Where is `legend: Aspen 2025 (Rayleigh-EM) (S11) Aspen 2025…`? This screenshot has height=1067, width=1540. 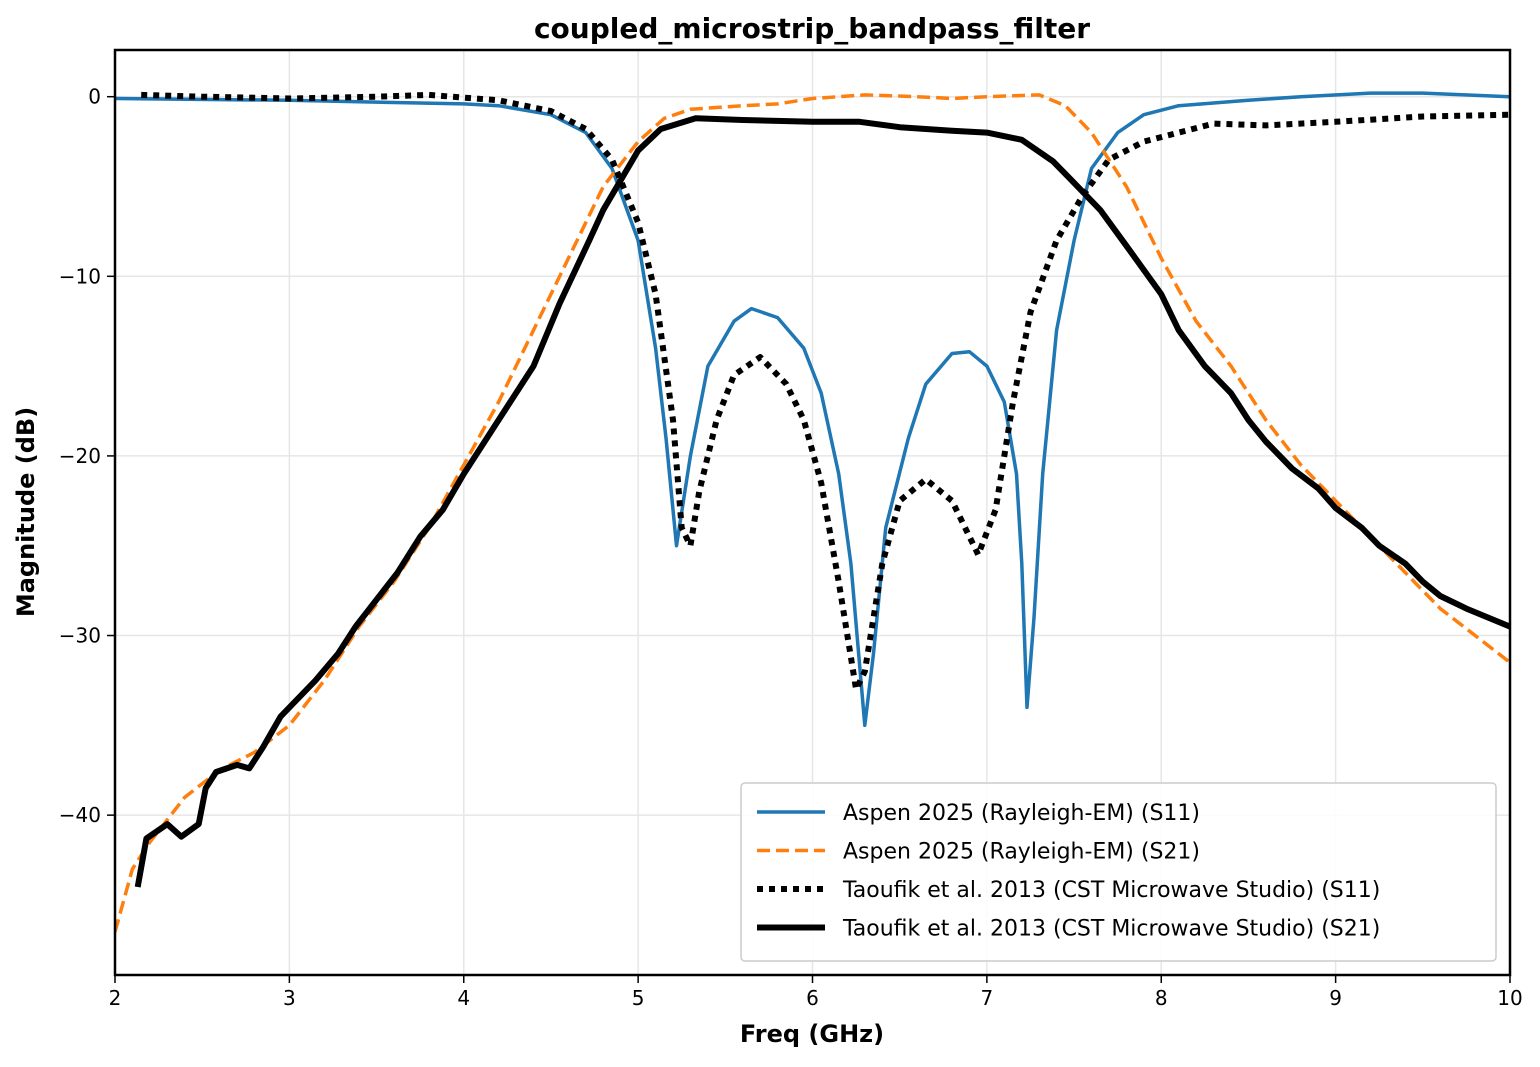
legend: Aspen 2025 (Rayleigh-EM) (S11) Aspen 2025… is located at coordinates (1118, 872).